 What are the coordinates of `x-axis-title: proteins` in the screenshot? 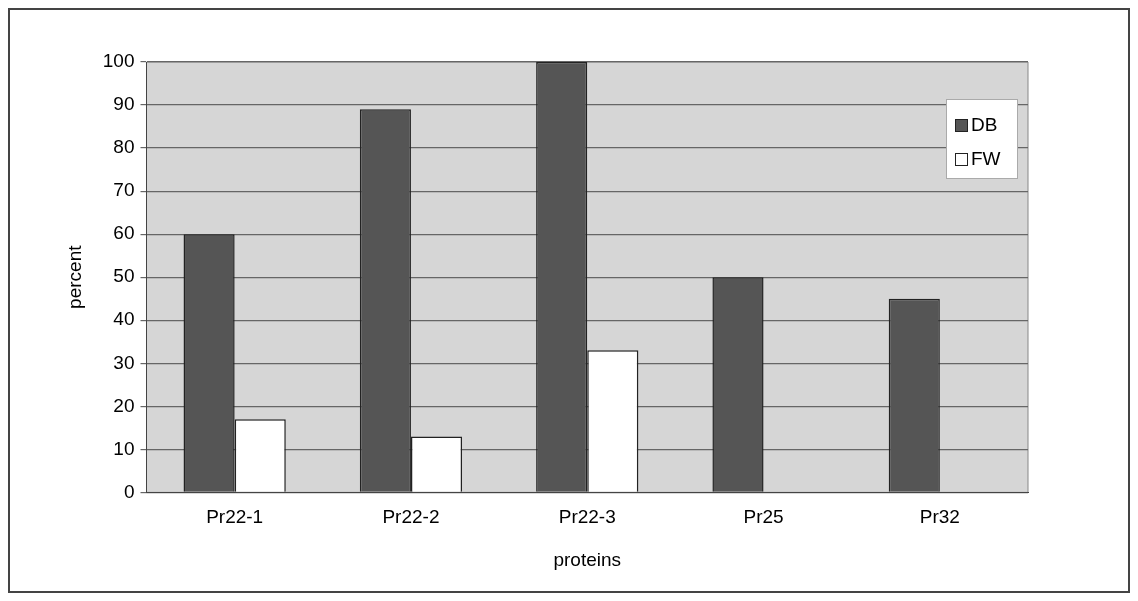 It's located at (587, 559).